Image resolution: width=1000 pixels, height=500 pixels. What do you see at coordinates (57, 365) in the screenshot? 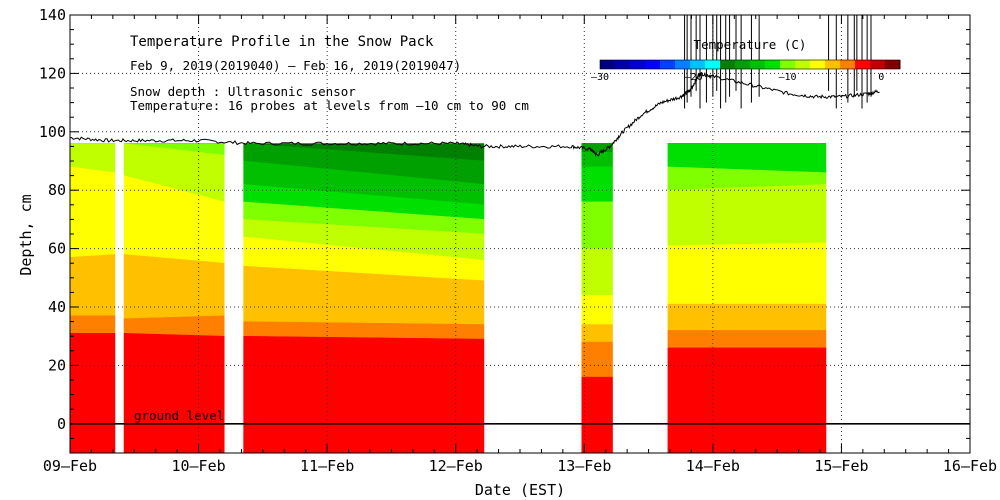
I see `y-tick-label-1: 20` at bounding box center [57, 365].